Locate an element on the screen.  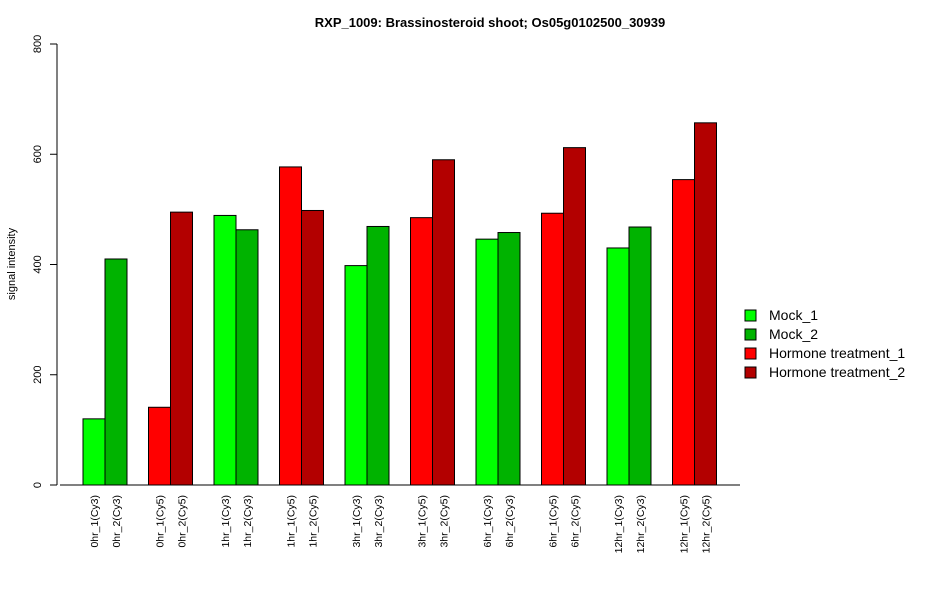
x-tick-label: 0hr_2(Cy3) is located at coordinates (117, 521).